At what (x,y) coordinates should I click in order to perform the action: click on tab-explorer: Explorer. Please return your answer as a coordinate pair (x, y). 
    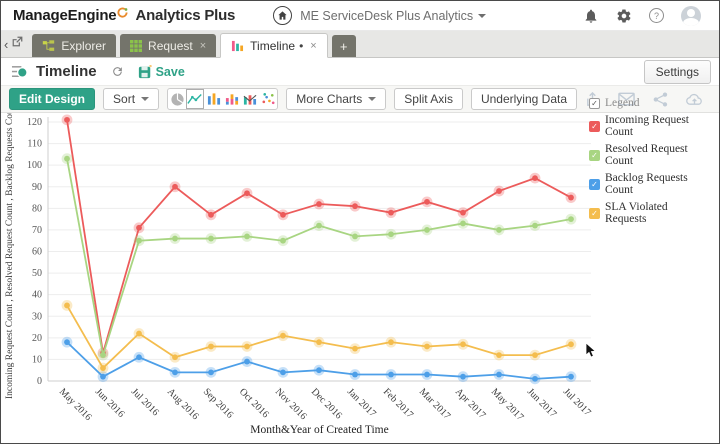
    Looking at the image, I should click on (74, 45).